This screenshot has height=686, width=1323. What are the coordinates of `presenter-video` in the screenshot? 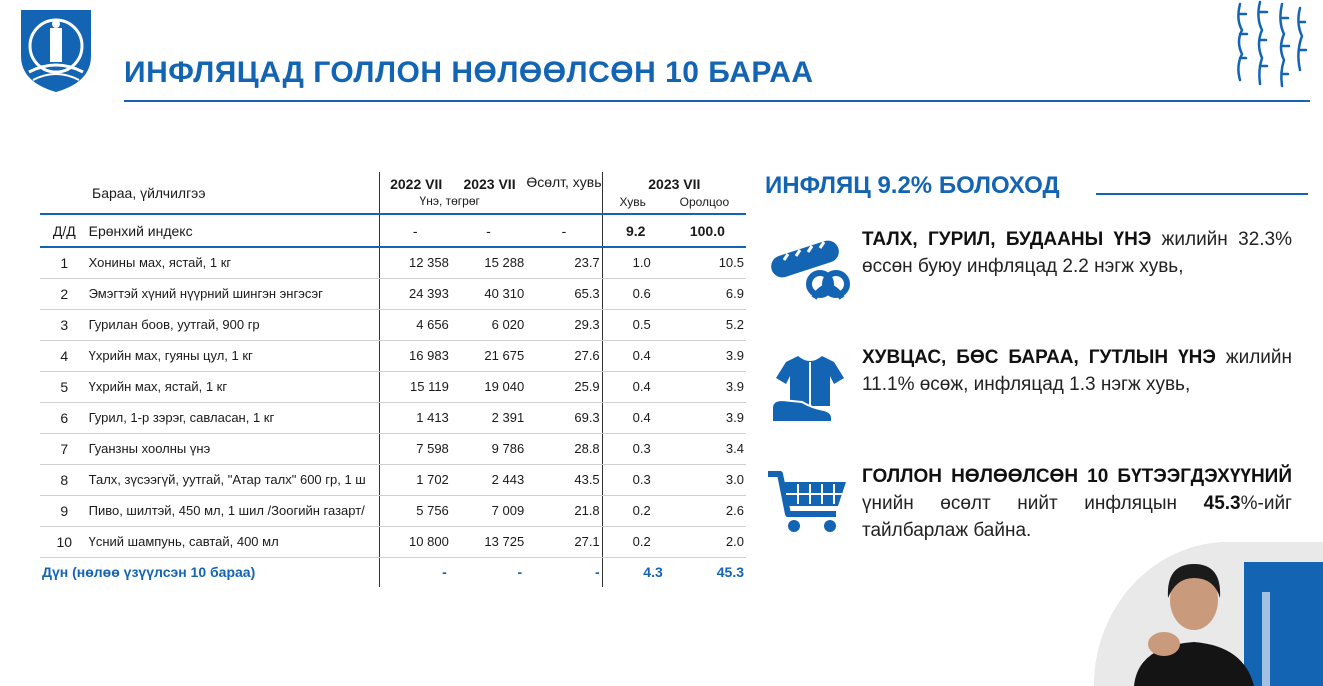 It's located at (1208, 614).